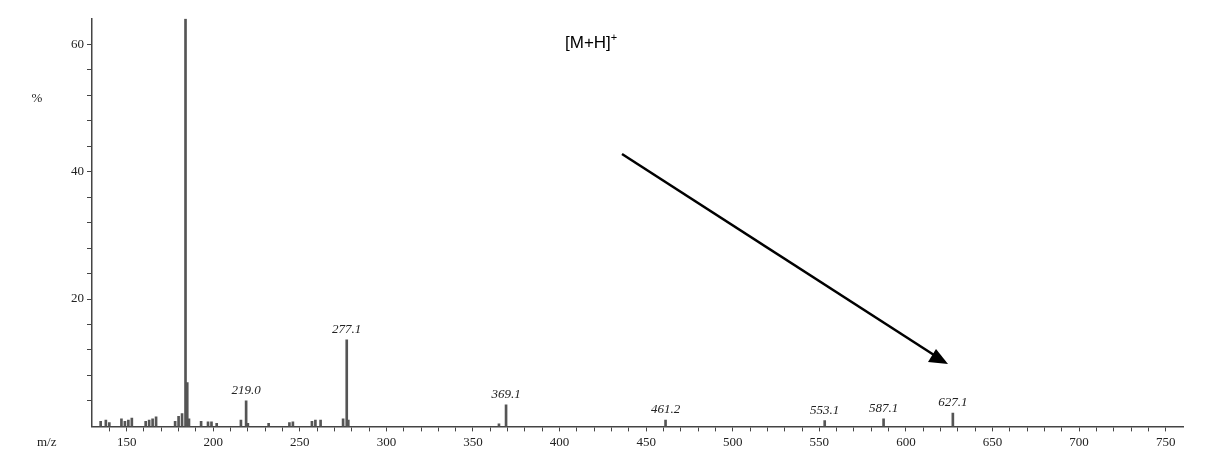 This screenshot has width=1206, height=465. What do you see at coordinates (47, 442) in the screenshot?
I see `x-axis-title: m/z` at bounding box center [47, 442].